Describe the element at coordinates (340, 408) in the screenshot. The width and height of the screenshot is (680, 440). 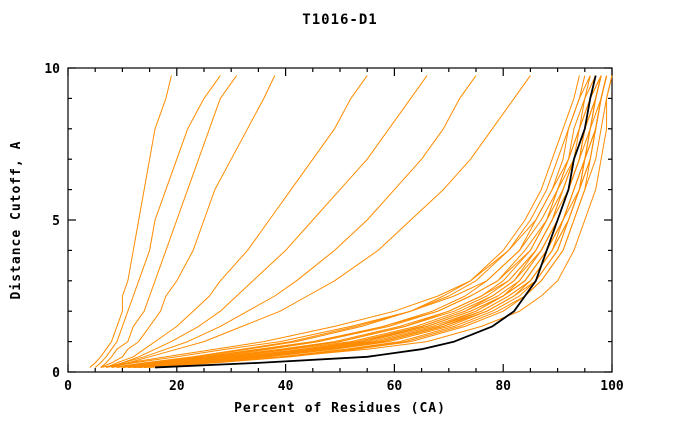
I see `x-axis-label: Percent of Residues (CA)` at that location.